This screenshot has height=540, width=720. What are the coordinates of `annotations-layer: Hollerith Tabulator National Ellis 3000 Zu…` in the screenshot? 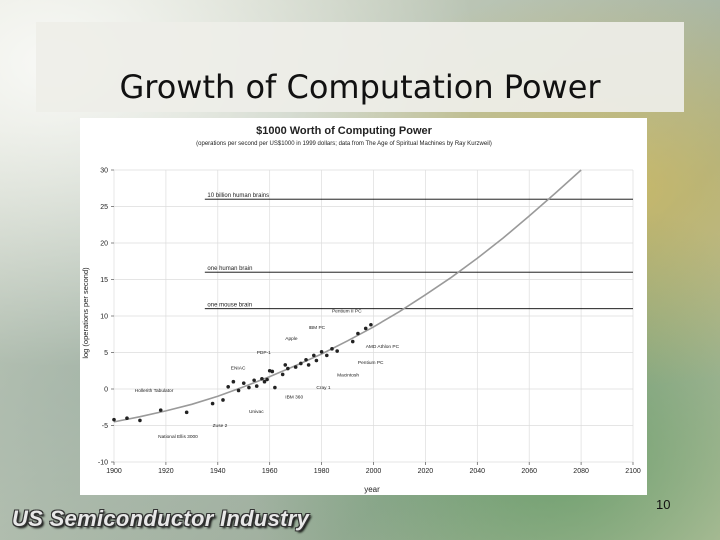 It's located at (267, 374).